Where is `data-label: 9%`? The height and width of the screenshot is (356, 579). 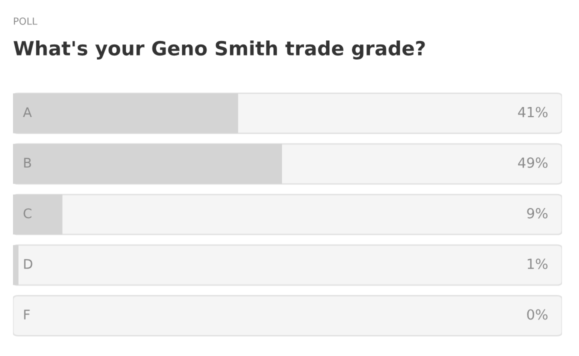
data-label: 9% is located at coordinates (537, 213).